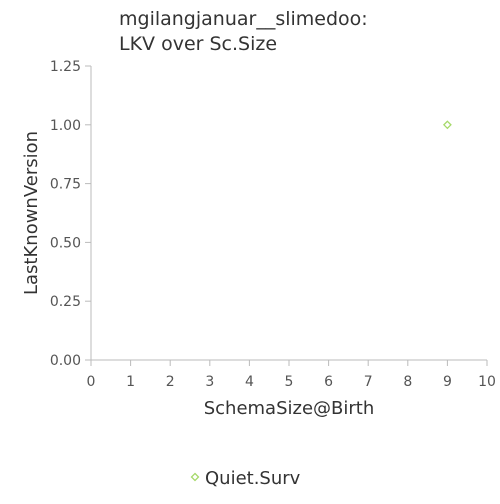 Image resolution: width=500 pixels, height=504 pixels. I want to click on x-tick-label: 1, so click(130, 382).